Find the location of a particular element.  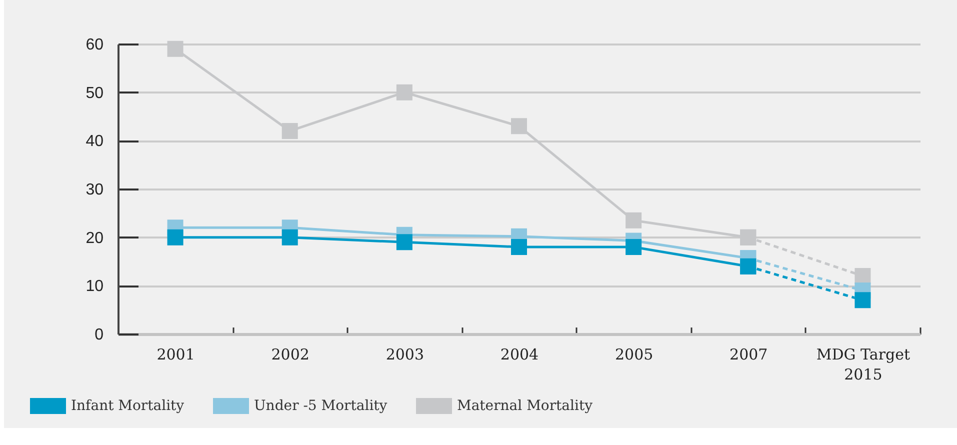

y-tick-label: 50 is located at coordinates (95, 93).